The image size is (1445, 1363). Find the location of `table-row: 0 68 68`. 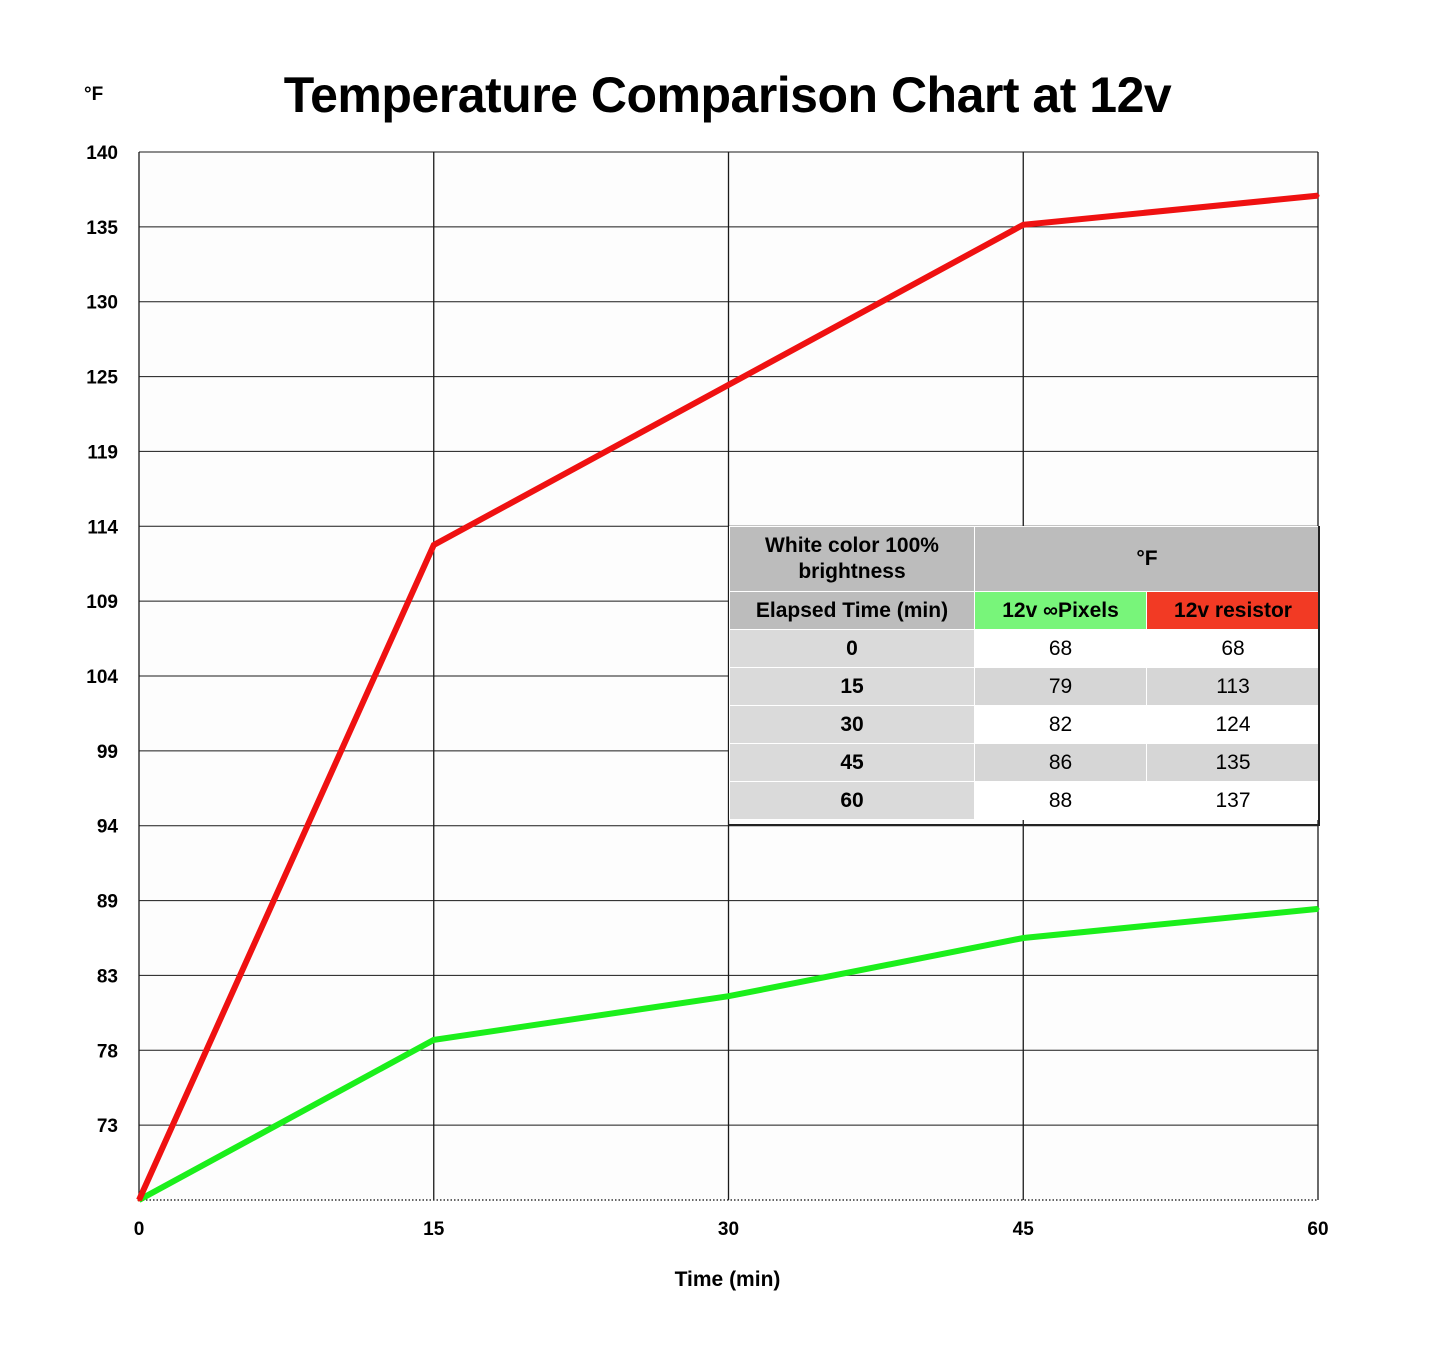

table-row: 0 68 68 is located at coordinates (1025, 648).